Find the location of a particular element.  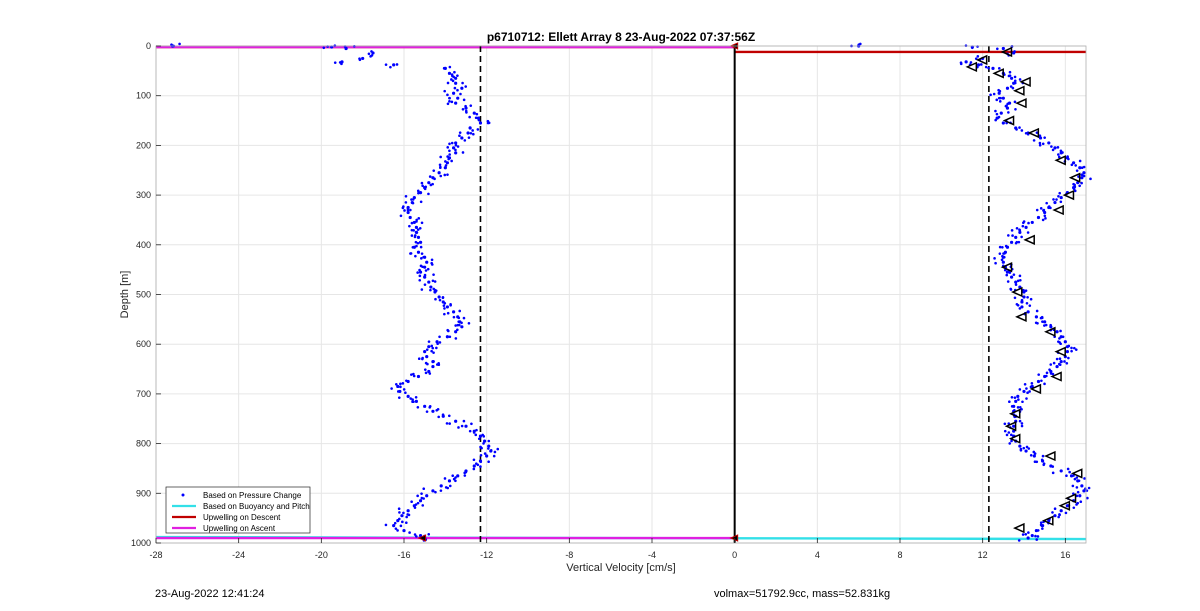

x-tick-label: -24 is located at coordinates (238, 555).